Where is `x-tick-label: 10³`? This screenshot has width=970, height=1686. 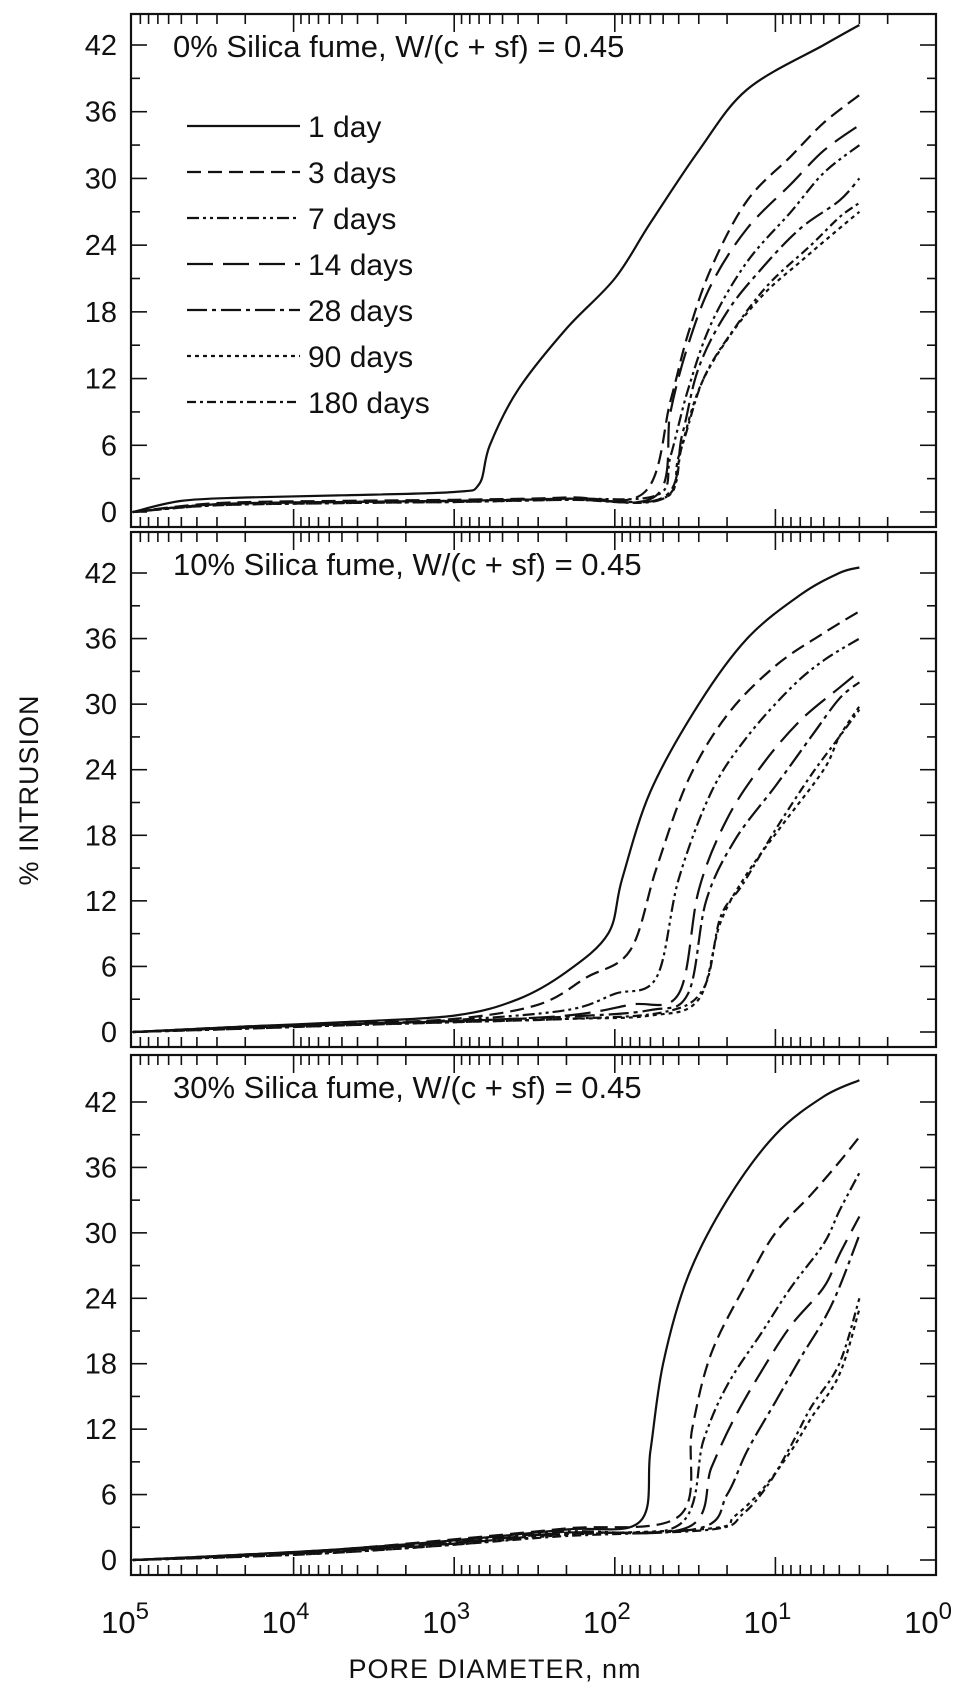 x-tick-label: 10³ is located at coordinates (446, 1619).